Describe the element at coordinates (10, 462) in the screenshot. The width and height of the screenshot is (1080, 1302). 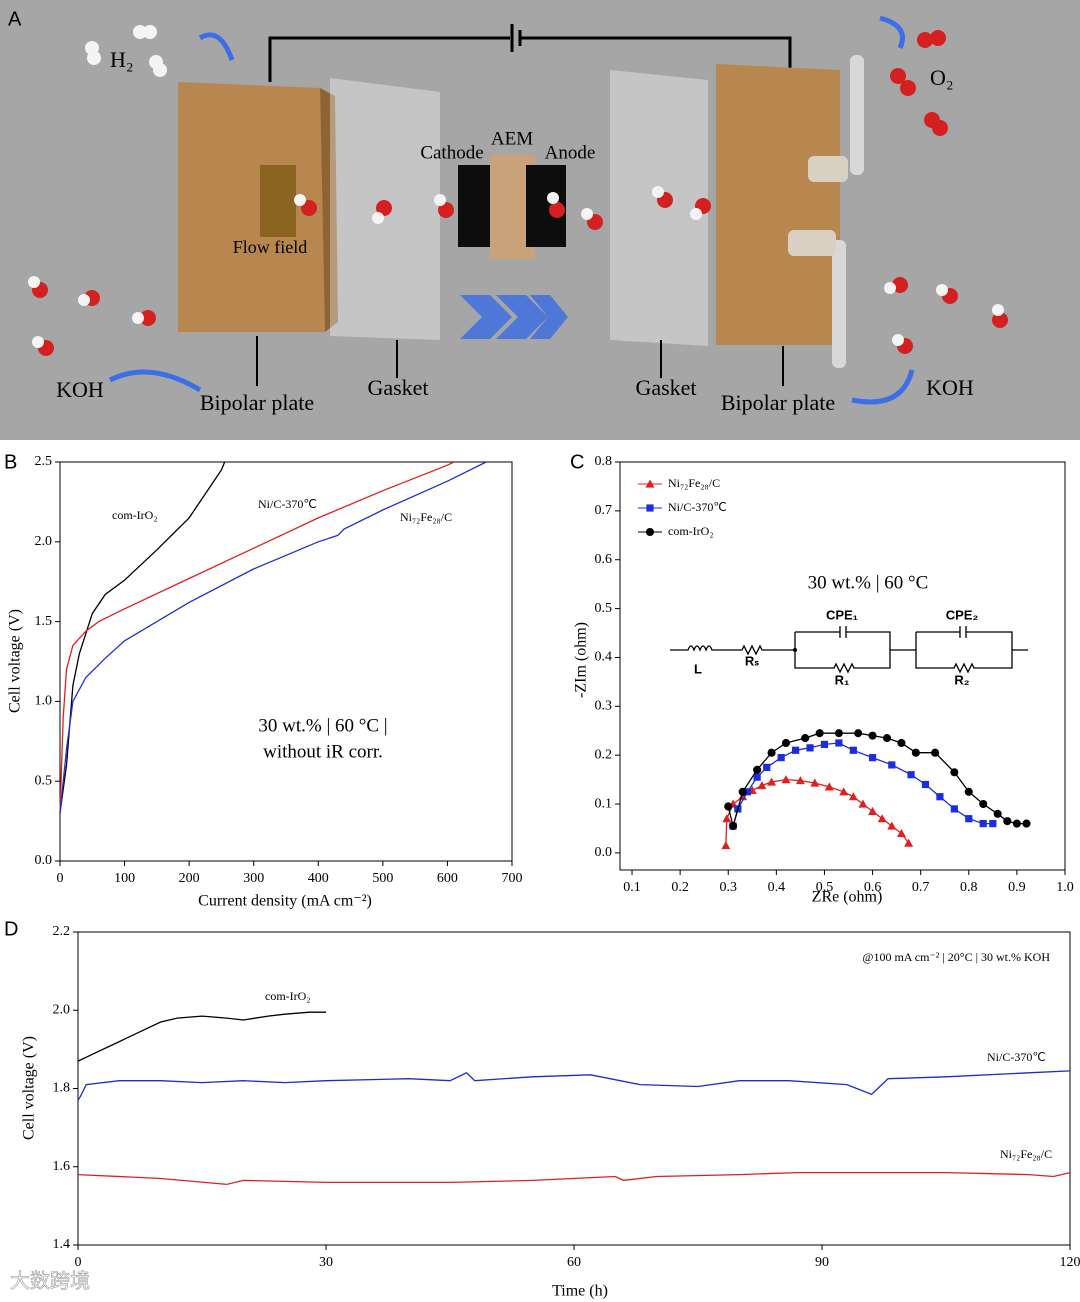
I see `panel-label: B` at that location.